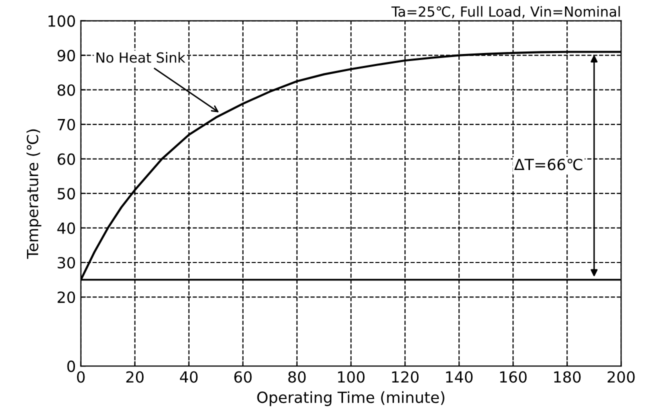  Describe the element at coordinates (71, 366) in the screenshot. I see `y-tick-label: 0` at that location.